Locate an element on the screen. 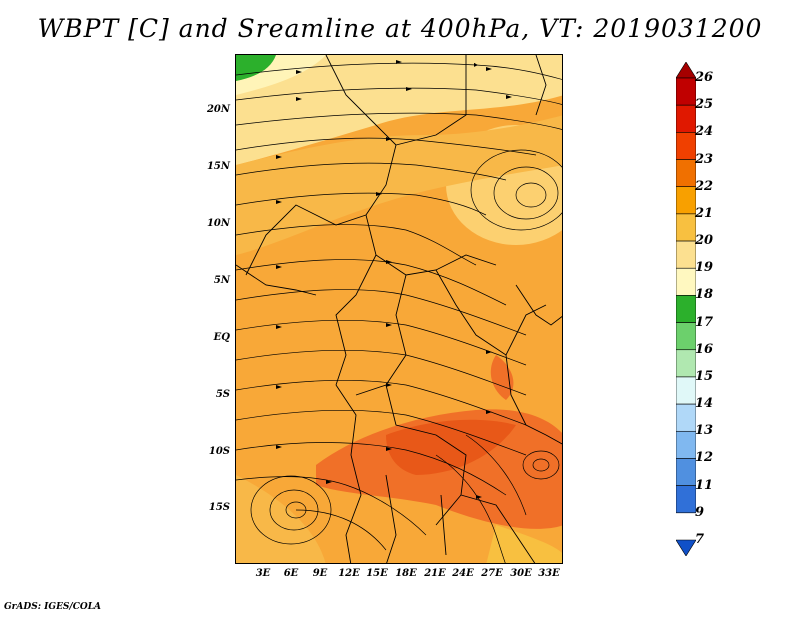 This screenshot has width=800, height=618. lat-tick-10s: 10S is located at coordinates (219, 451).